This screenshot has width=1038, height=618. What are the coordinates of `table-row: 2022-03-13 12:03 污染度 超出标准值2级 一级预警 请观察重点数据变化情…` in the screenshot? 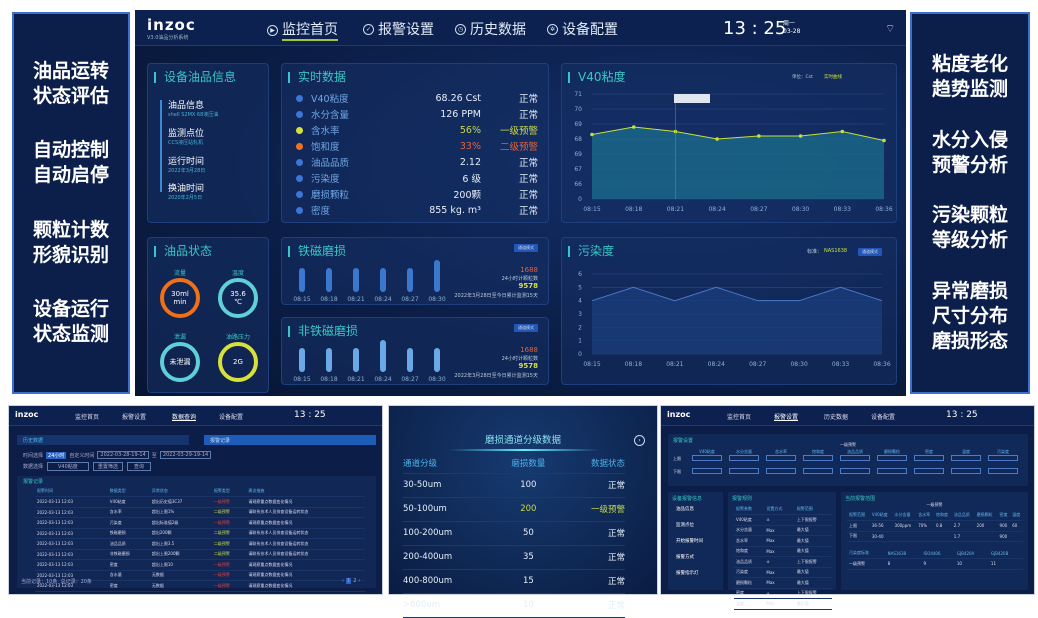 It's located at (200, 523).